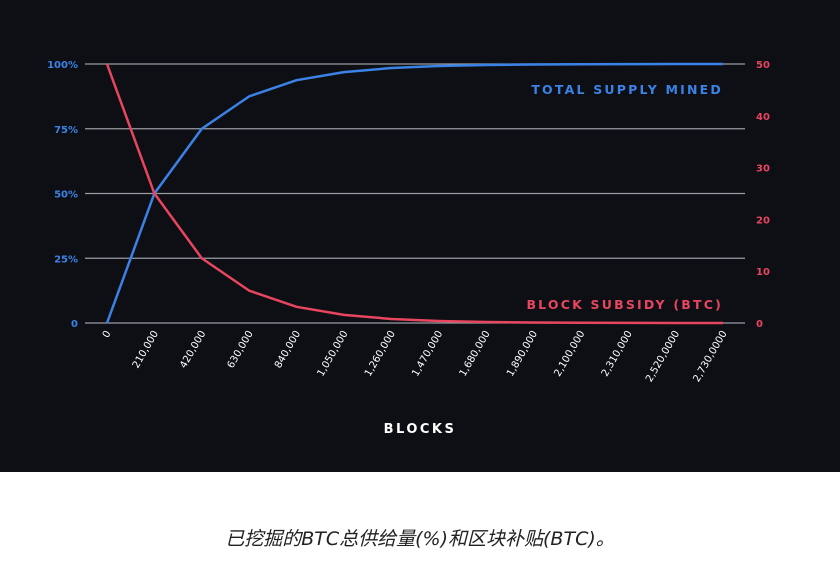 The height and width of the screenshot is (564, 840). Describe the element at coordinates (66, 195) in the screenshot. I see `left-tick-label: 50%` at that location.